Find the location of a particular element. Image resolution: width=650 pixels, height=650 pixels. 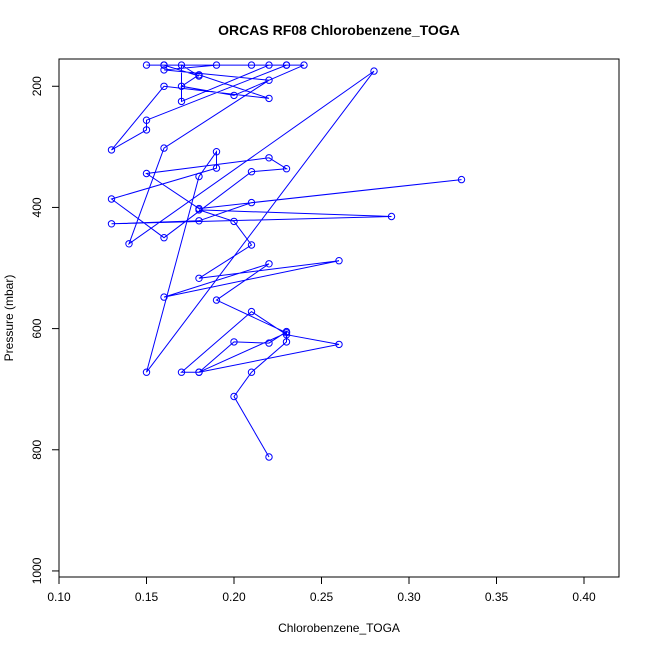

y-tick-label: 600 is located at coordinates (37, 328).